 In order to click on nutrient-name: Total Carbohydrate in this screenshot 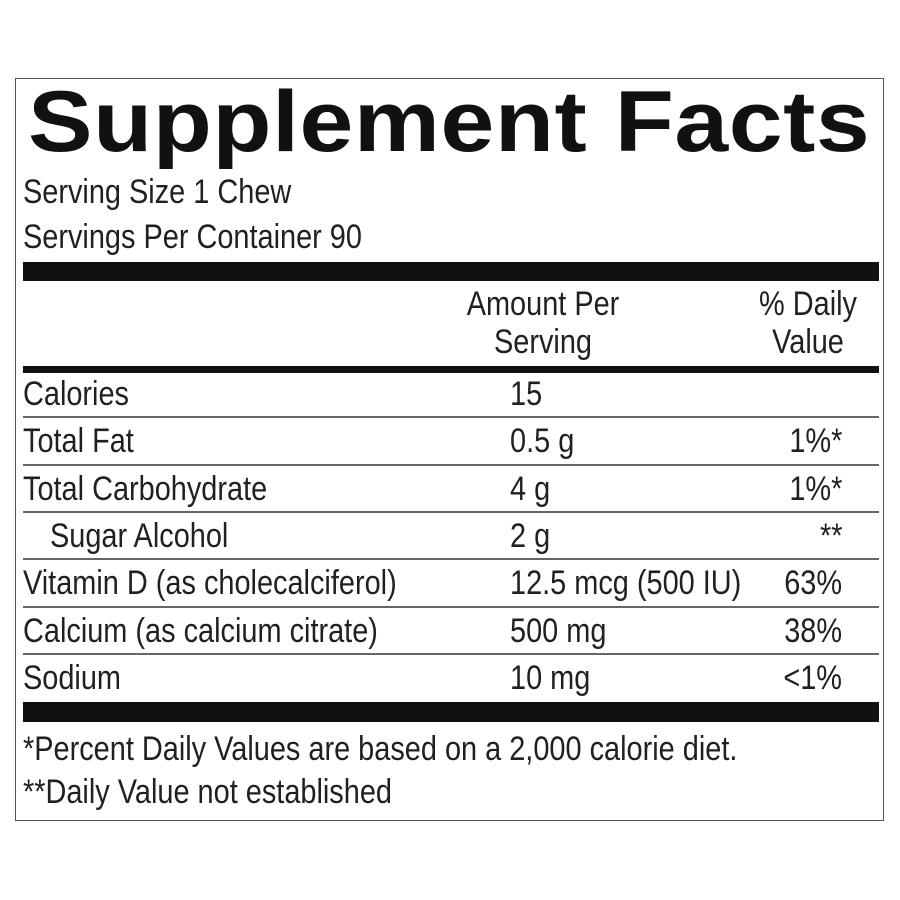, I will do `click(145, 488)`.